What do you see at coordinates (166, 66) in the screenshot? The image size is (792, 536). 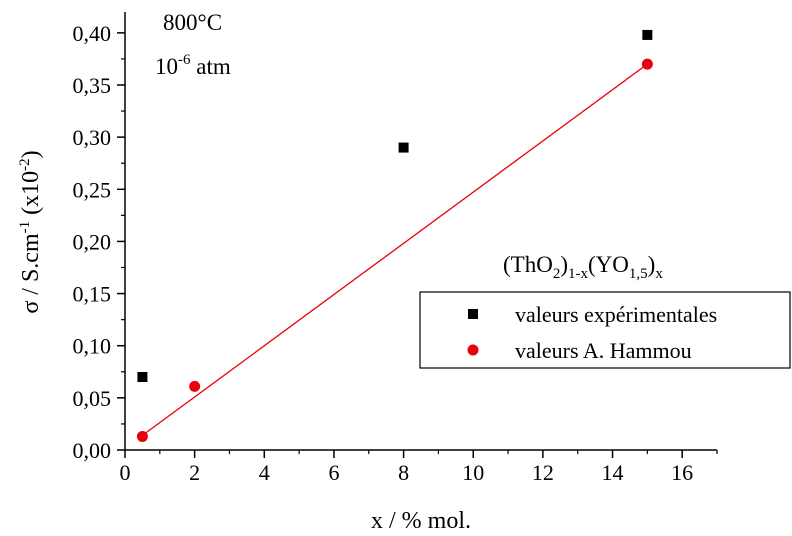 I see `pressure-base: 10` at bounding box center [166, 66].